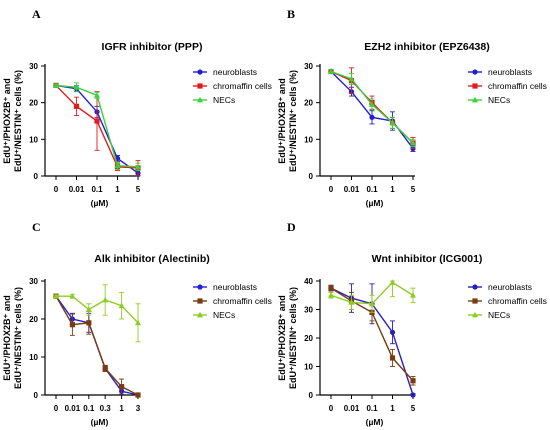 The image size is (550, 430). What do you see at coordinates (138, 408) in the screenshot?
I see `x-tick-label: 3` at bounding box center [138, 408].